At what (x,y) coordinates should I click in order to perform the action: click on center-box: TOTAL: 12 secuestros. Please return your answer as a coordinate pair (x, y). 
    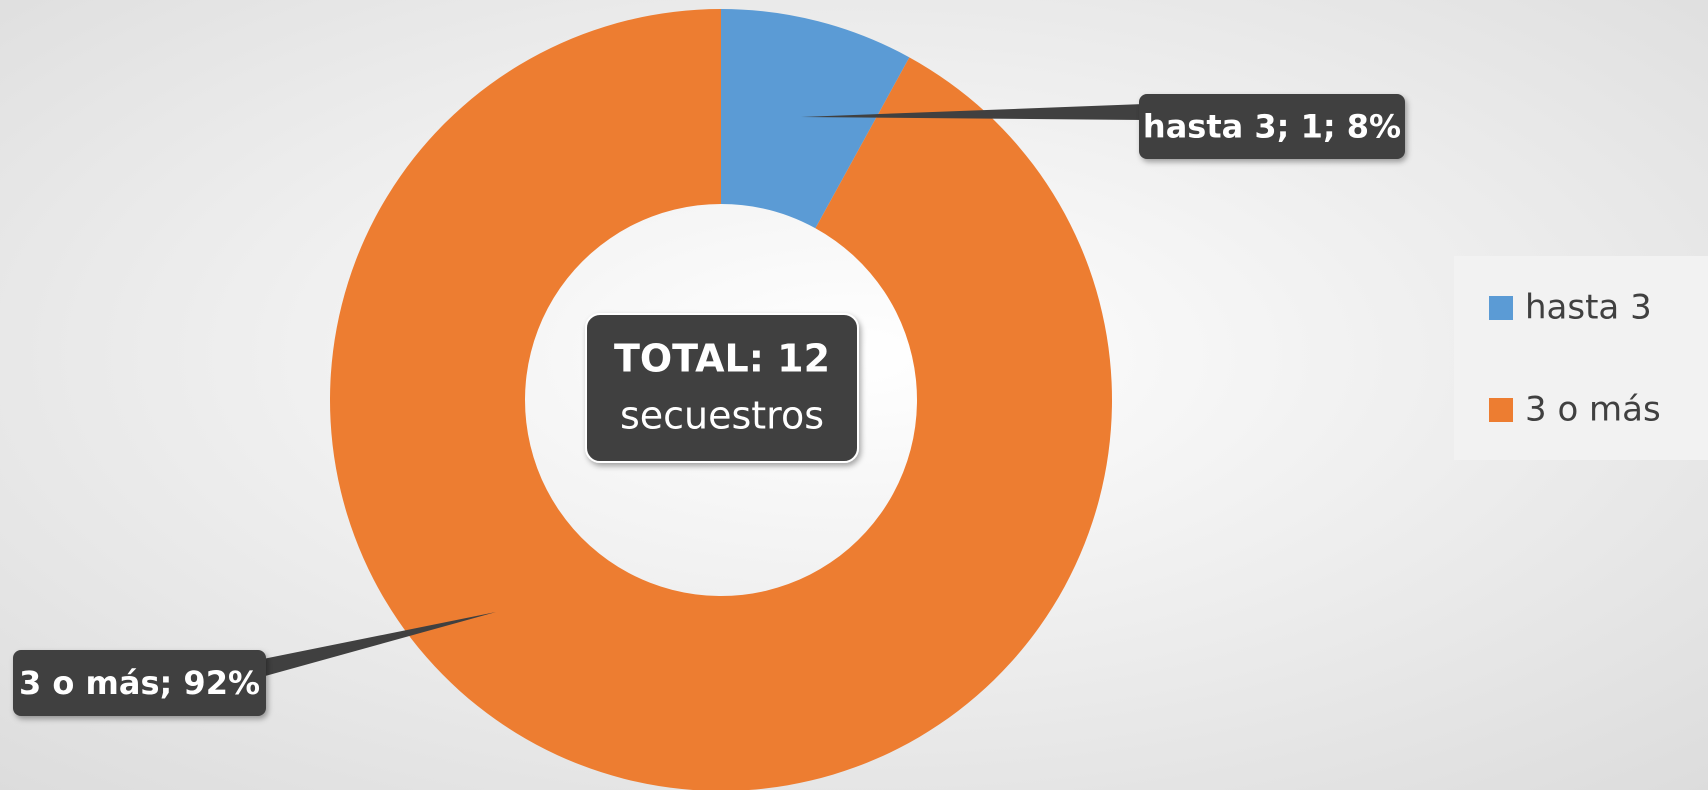
    Looking at the image, I should click on (722, 388).